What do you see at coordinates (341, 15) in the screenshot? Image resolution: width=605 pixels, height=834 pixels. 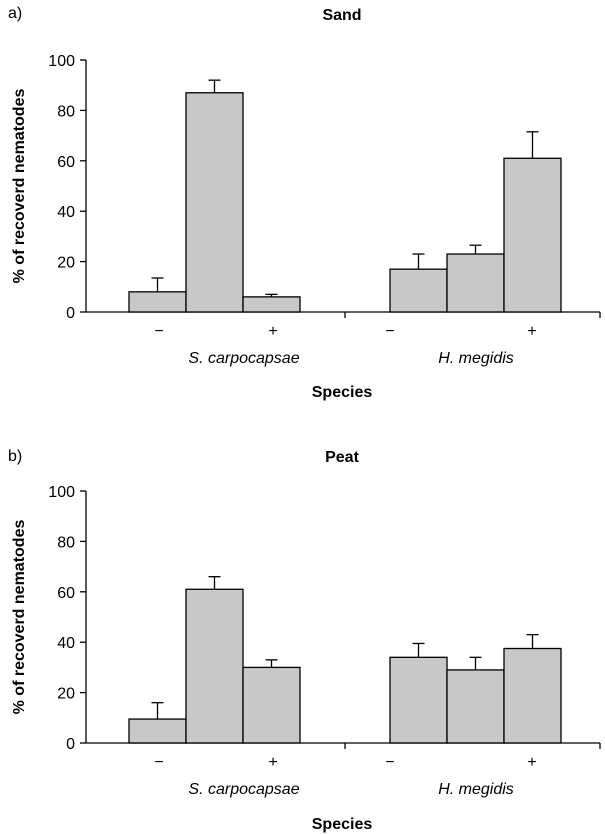 I see `chart-title: Sand` at bounding box center [341, 15].